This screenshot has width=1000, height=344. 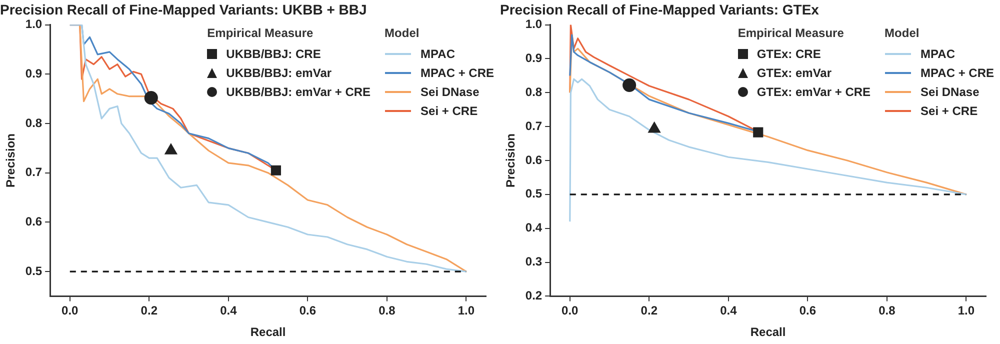 What do you see at coordinates (533, 227) in the screenshot?
I see `y-tick-label: 0.4` at bounding box center [533, 227].